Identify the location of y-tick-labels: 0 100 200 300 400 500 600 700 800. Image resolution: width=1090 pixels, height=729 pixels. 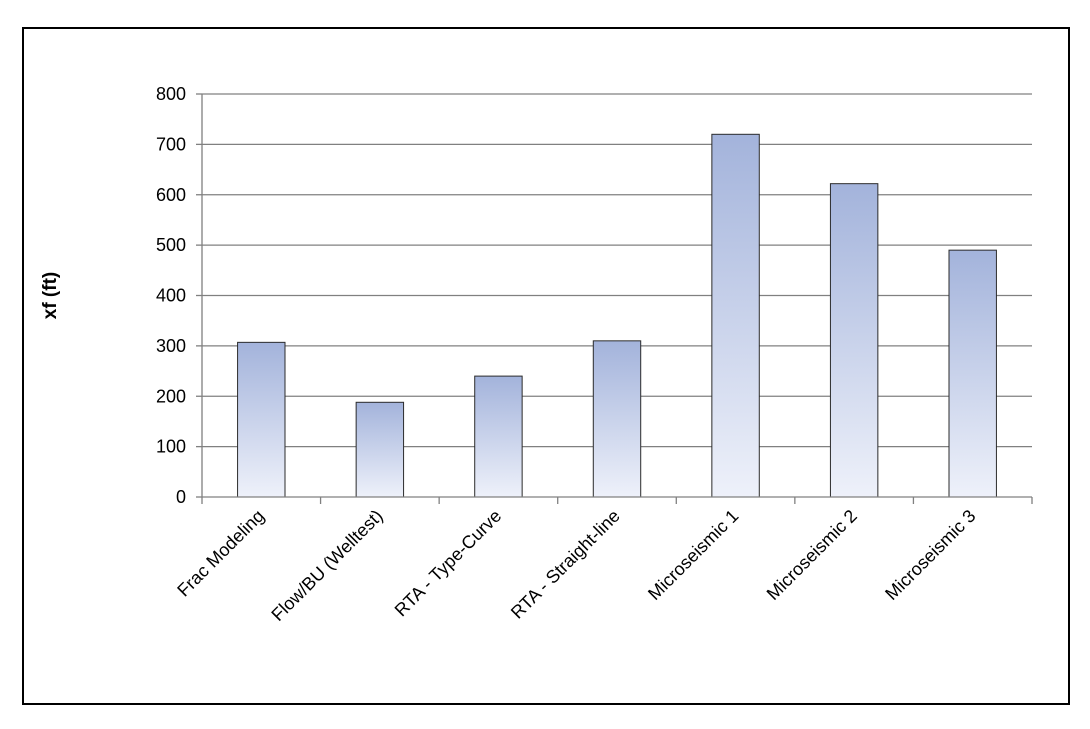
(171, 295).